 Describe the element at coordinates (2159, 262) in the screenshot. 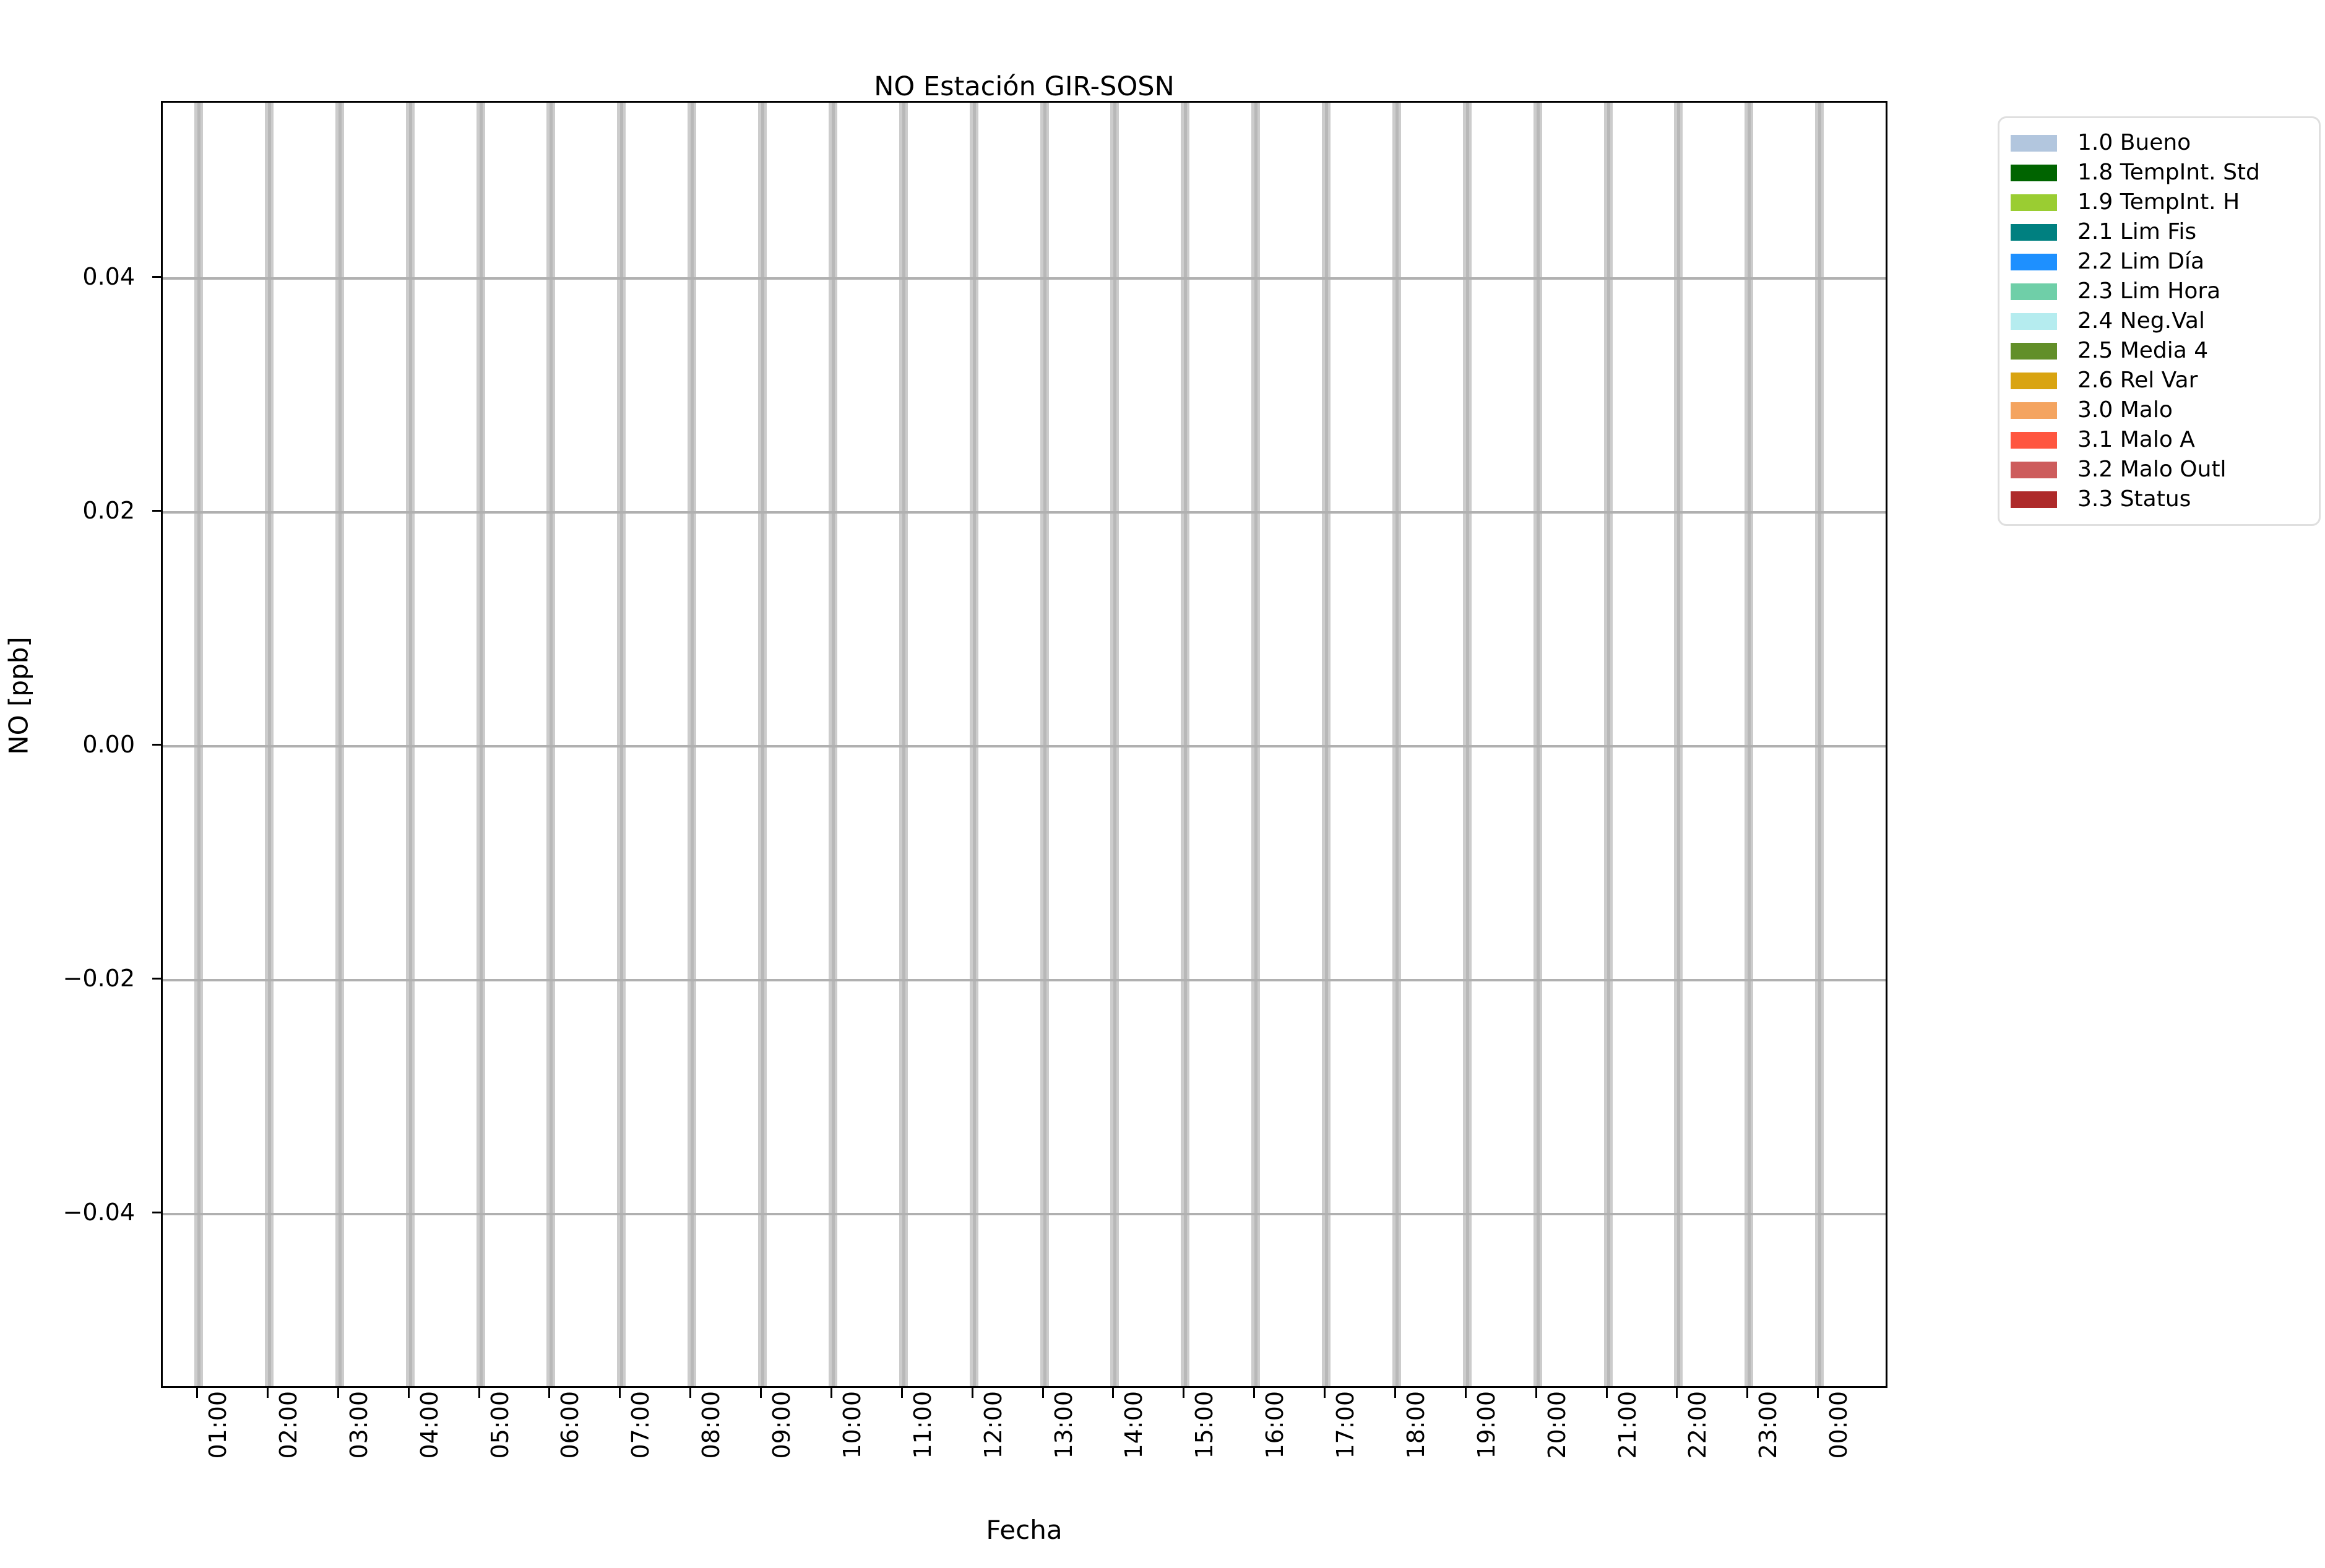

I see `legend-item: 2.2 Lim Día` at that location.